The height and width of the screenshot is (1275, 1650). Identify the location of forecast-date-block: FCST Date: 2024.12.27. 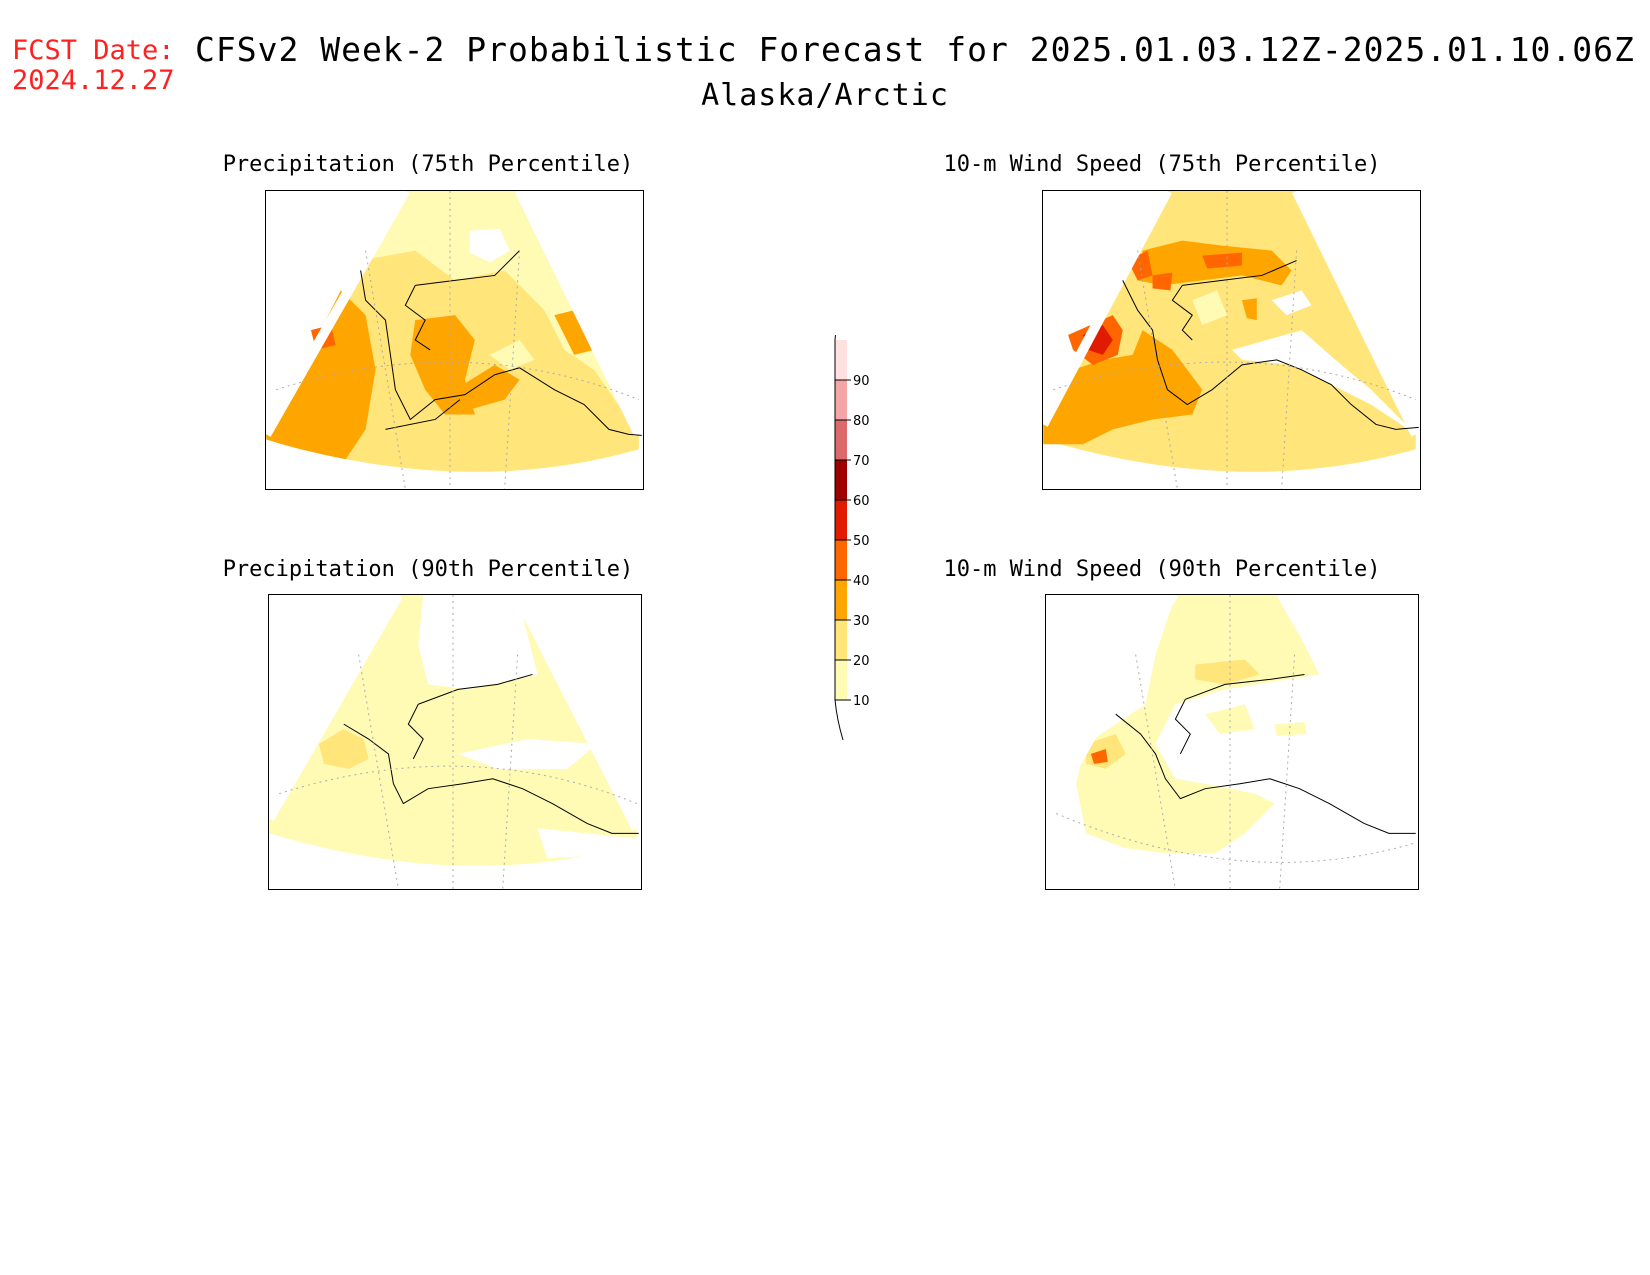
(93, 66).